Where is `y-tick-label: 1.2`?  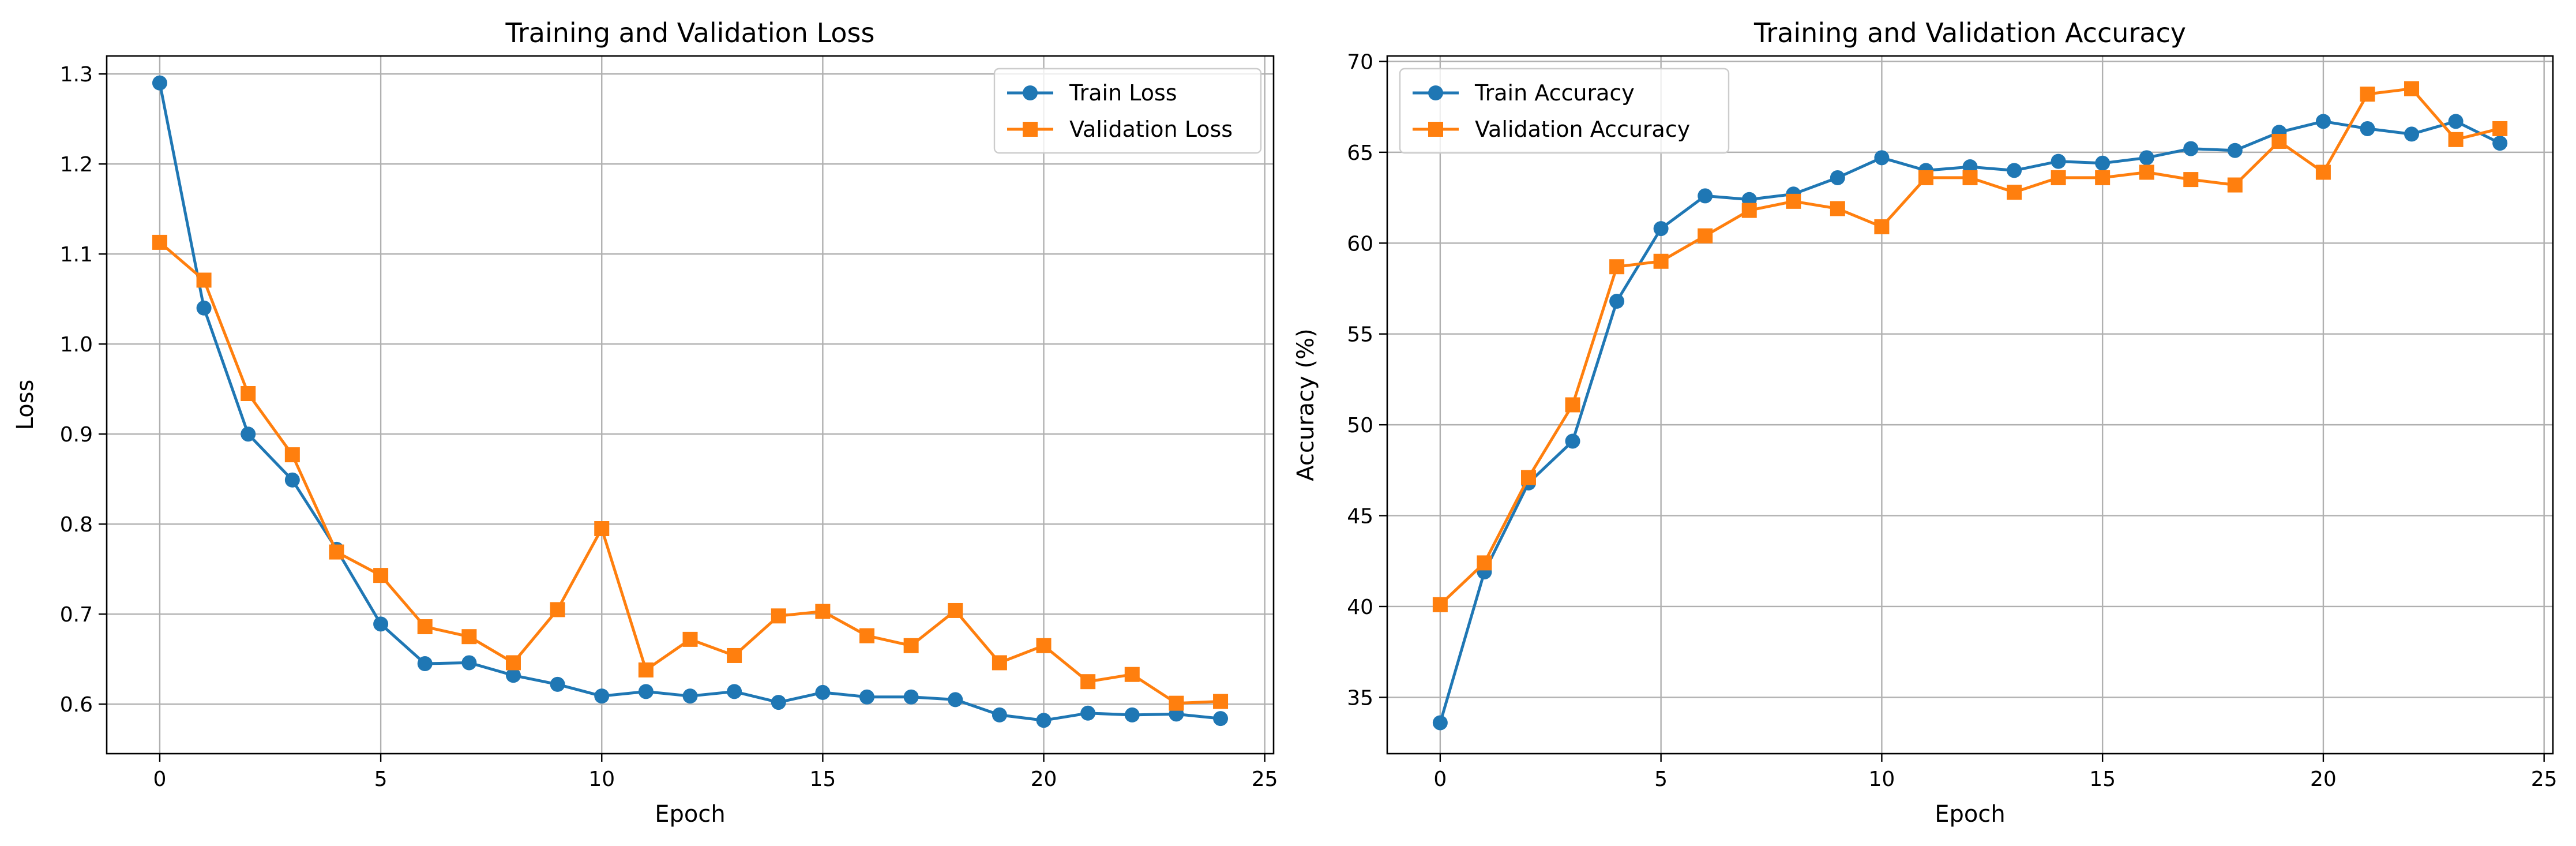
y-tick-label: 1.2 is located at coordinates (76, 165).